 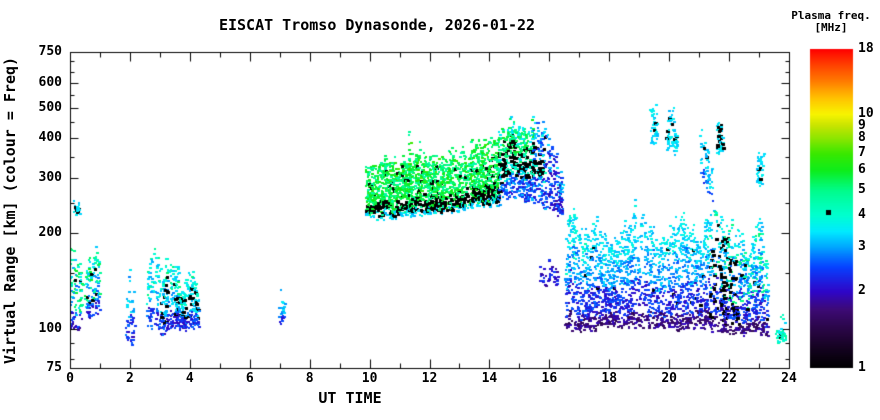 What do you see at coordinates (50, 82) in the screenshot?
I see `y-tick-label: 600` at bounding box center [50, 82].